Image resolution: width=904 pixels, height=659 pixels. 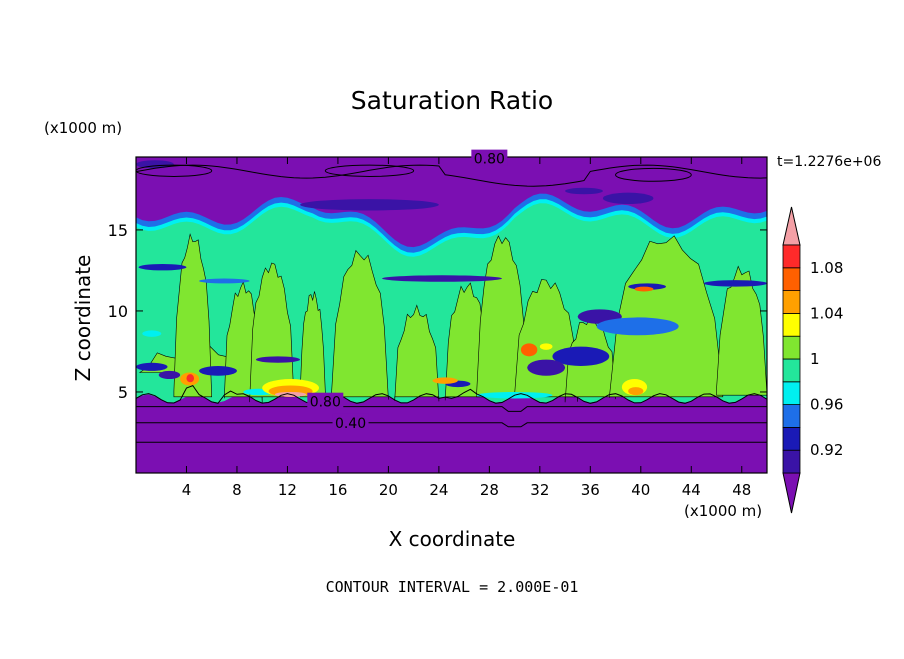 What do you see at coordinates (451, 175) in the screenshot?
I see `contour-080-upper` at bounding box center [451, 175].